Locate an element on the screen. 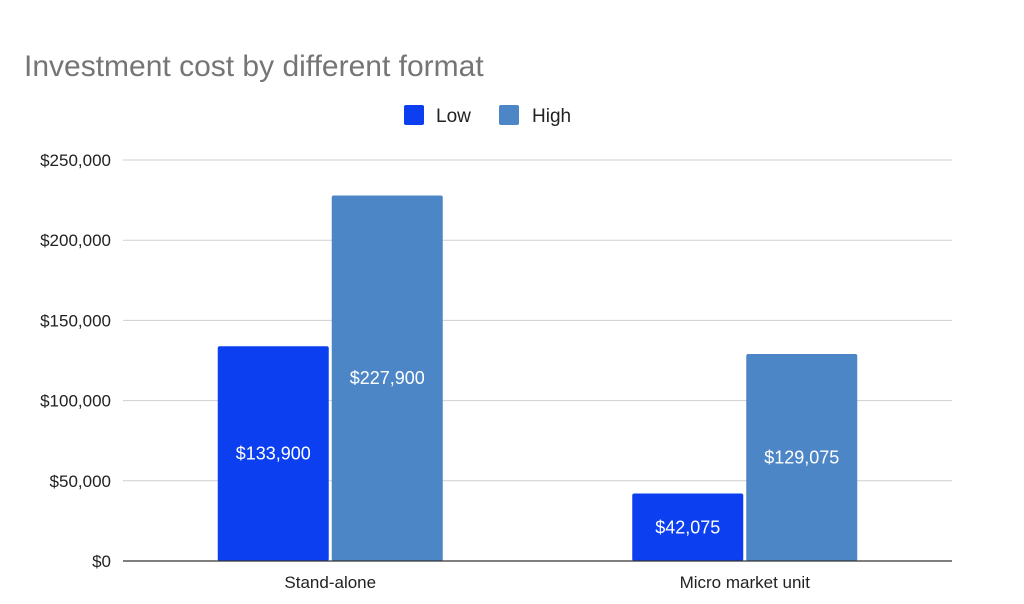  x-category-label: Stand-alone is located at coordinates (330, 582).